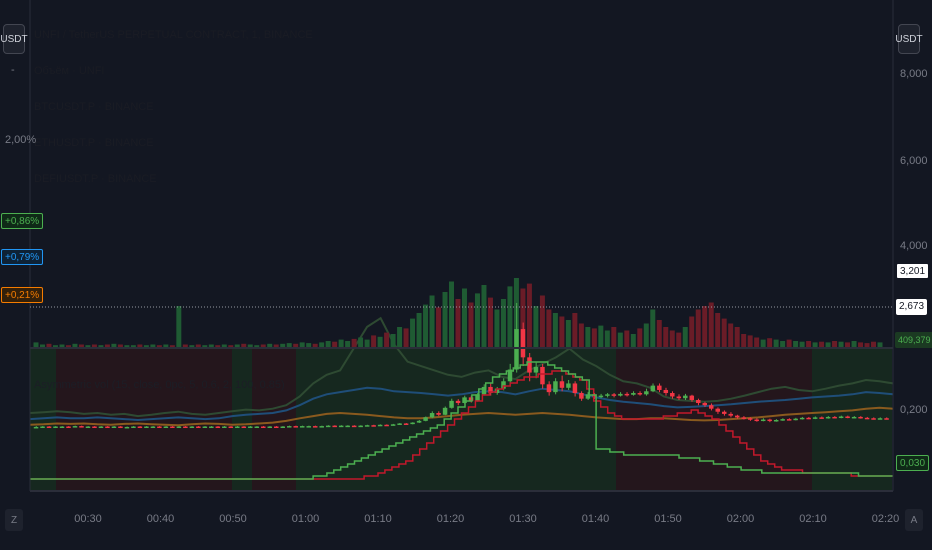 The width and height of the screenshot is (932, 550). What do you see at coordinates (22, 295) in the screenshot?
I see `left-tag-defi: +0,21%` at bounding box center [22, 295].